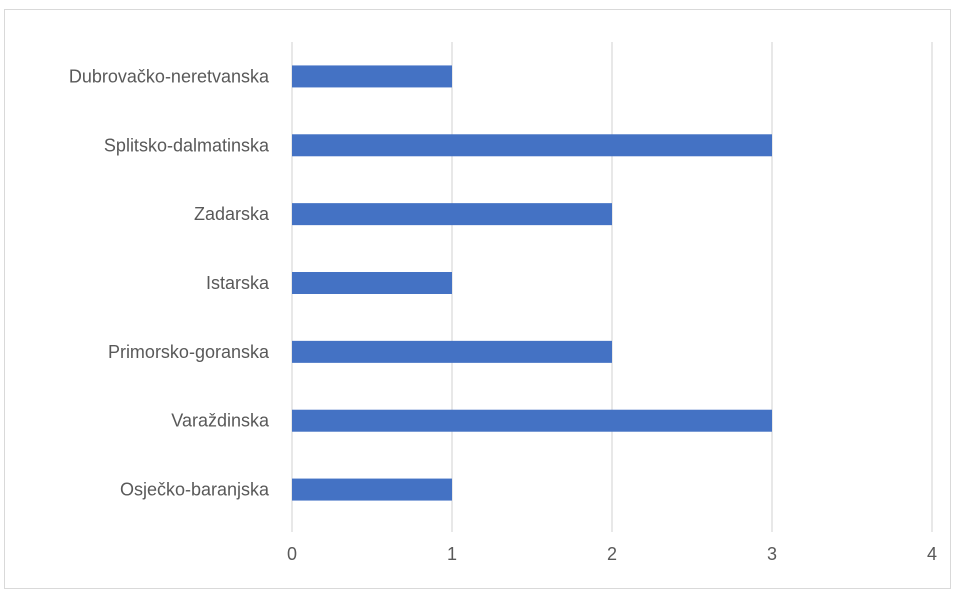 This screenshot has width=955, height=589. I want to click on category-label: Osječko-baranjska, so click(195, 490).